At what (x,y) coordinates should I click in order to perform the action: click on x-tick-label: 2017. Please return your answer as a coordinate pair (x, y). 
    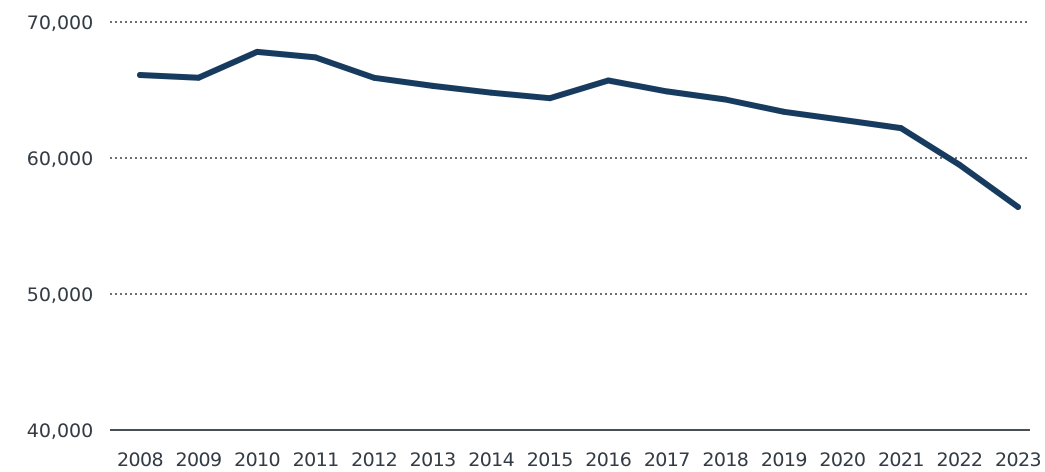
    Looking at the image, I should click on (667, 458).